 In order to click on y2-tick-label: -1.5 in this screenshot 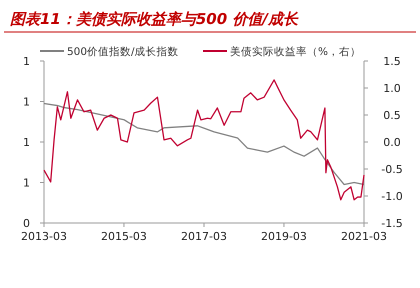, I will do `click(392, 223)`.